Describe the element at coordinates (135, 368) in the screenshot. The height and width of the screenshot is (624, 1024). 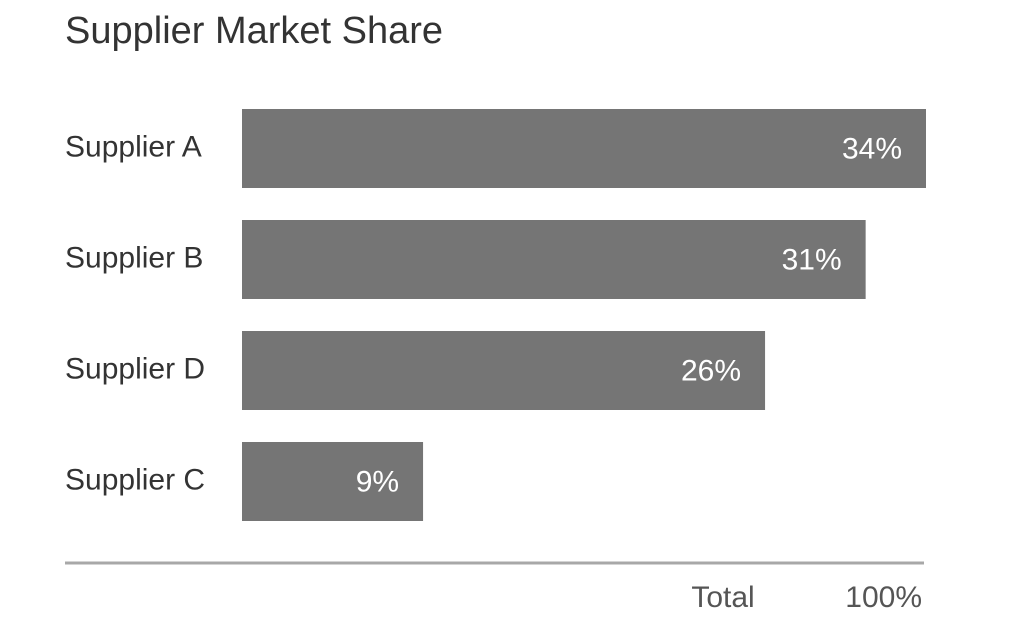
I see `category-label: Supplier D` at that location.